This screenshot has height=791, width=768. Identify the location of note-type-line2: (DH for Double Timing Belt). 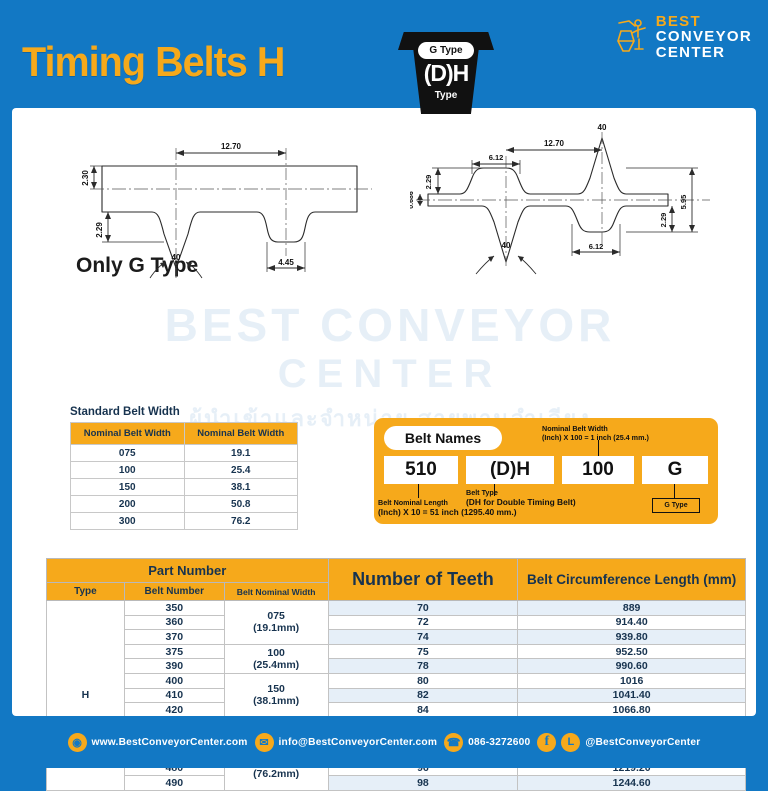
(521, 502).